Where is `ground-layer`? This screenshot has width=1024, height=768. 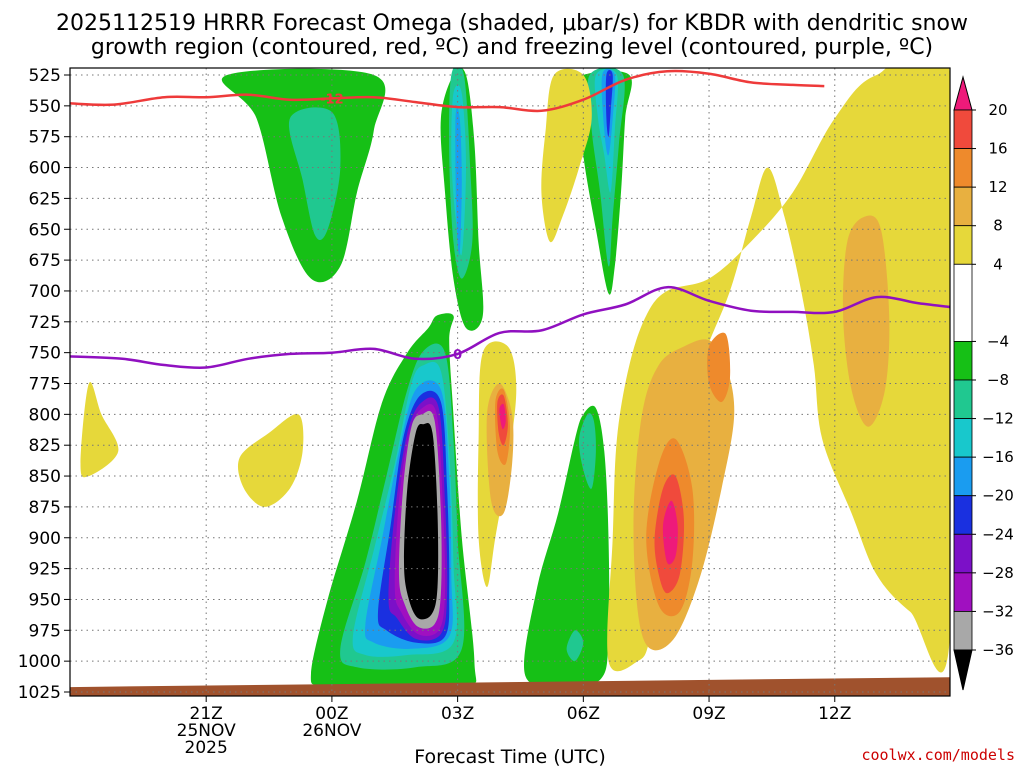 ground-layer is located at coordinates (510, 686).